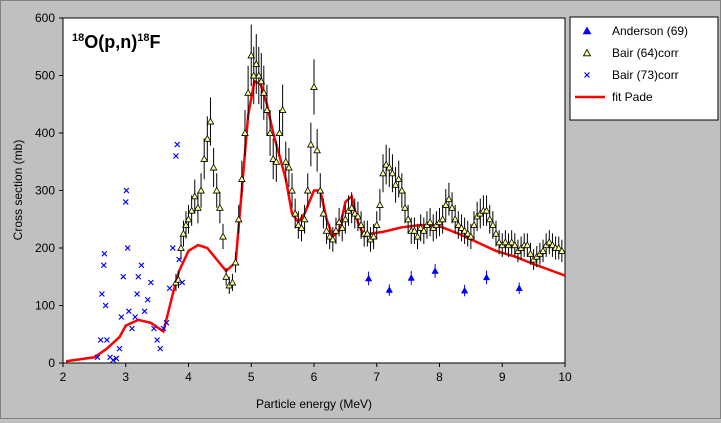 The image size is (721, 423). What do you see at coordinates (63, 377) in the screenshot?
I see `x-tick-label: 2` at bounding box center [63, 377].